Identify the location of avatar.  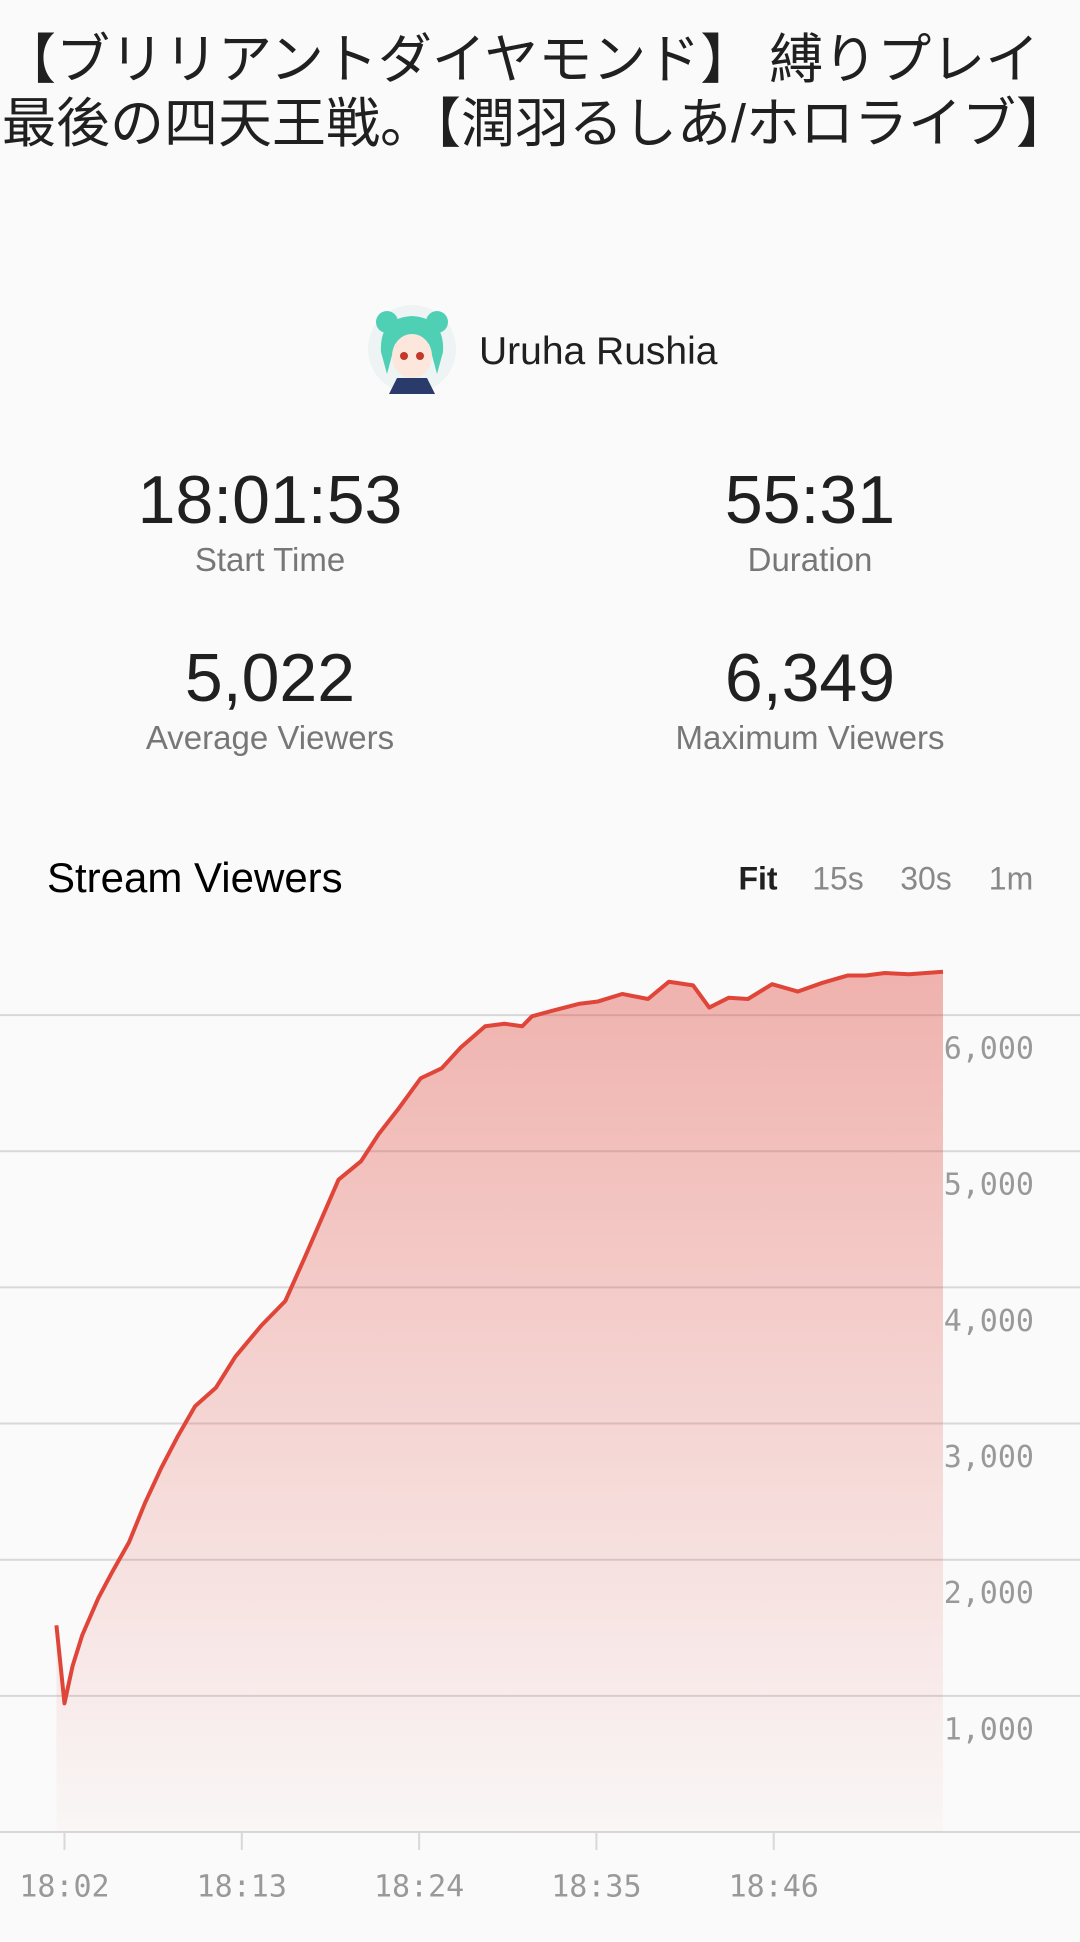
(412, 349).